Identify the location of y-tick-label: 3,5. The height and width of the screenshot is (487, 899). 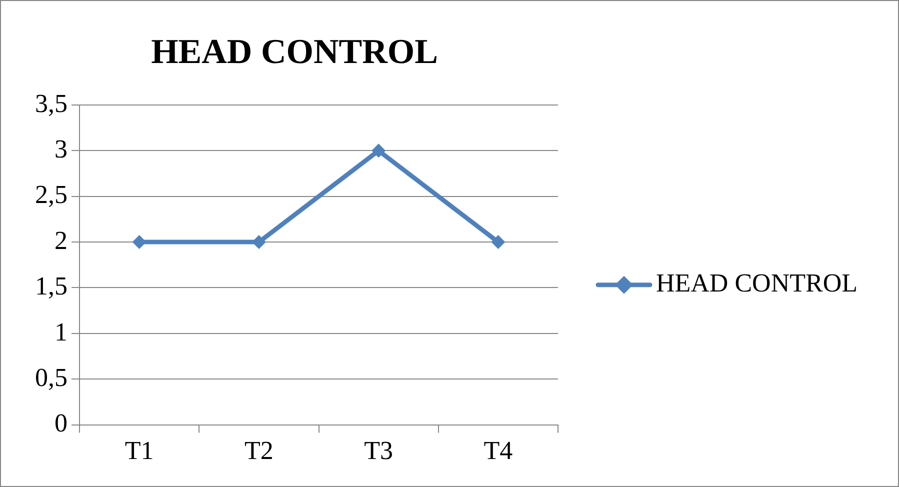
(51, 103).